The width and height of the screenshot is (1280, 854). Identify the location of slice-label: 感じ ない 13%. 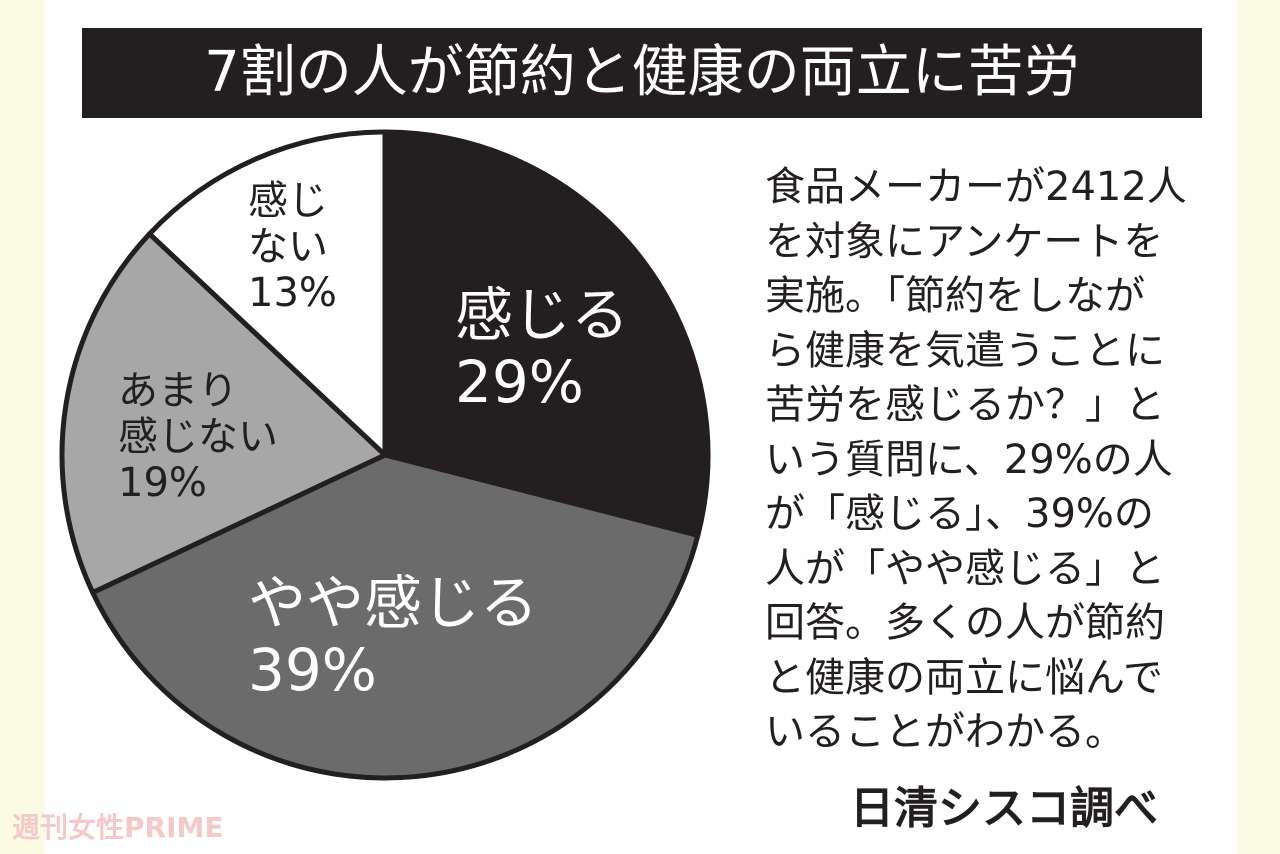
(292, 247).